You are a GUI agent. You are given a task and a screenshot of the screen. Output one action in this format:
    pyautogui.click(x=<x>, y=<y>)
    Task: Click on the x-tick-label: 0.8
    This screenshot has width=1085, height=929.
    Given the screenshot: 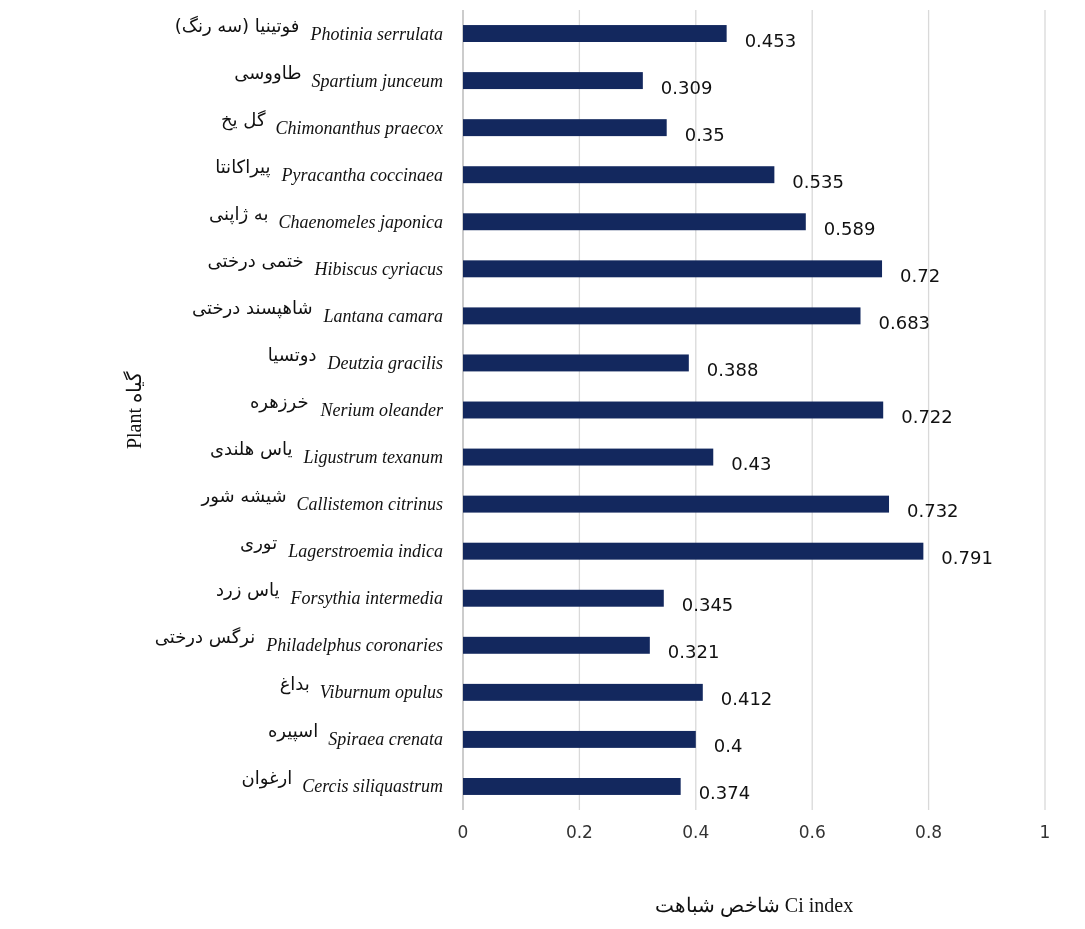 What is the action you would take?
    pyautogui.click(x=929, y=832)
    